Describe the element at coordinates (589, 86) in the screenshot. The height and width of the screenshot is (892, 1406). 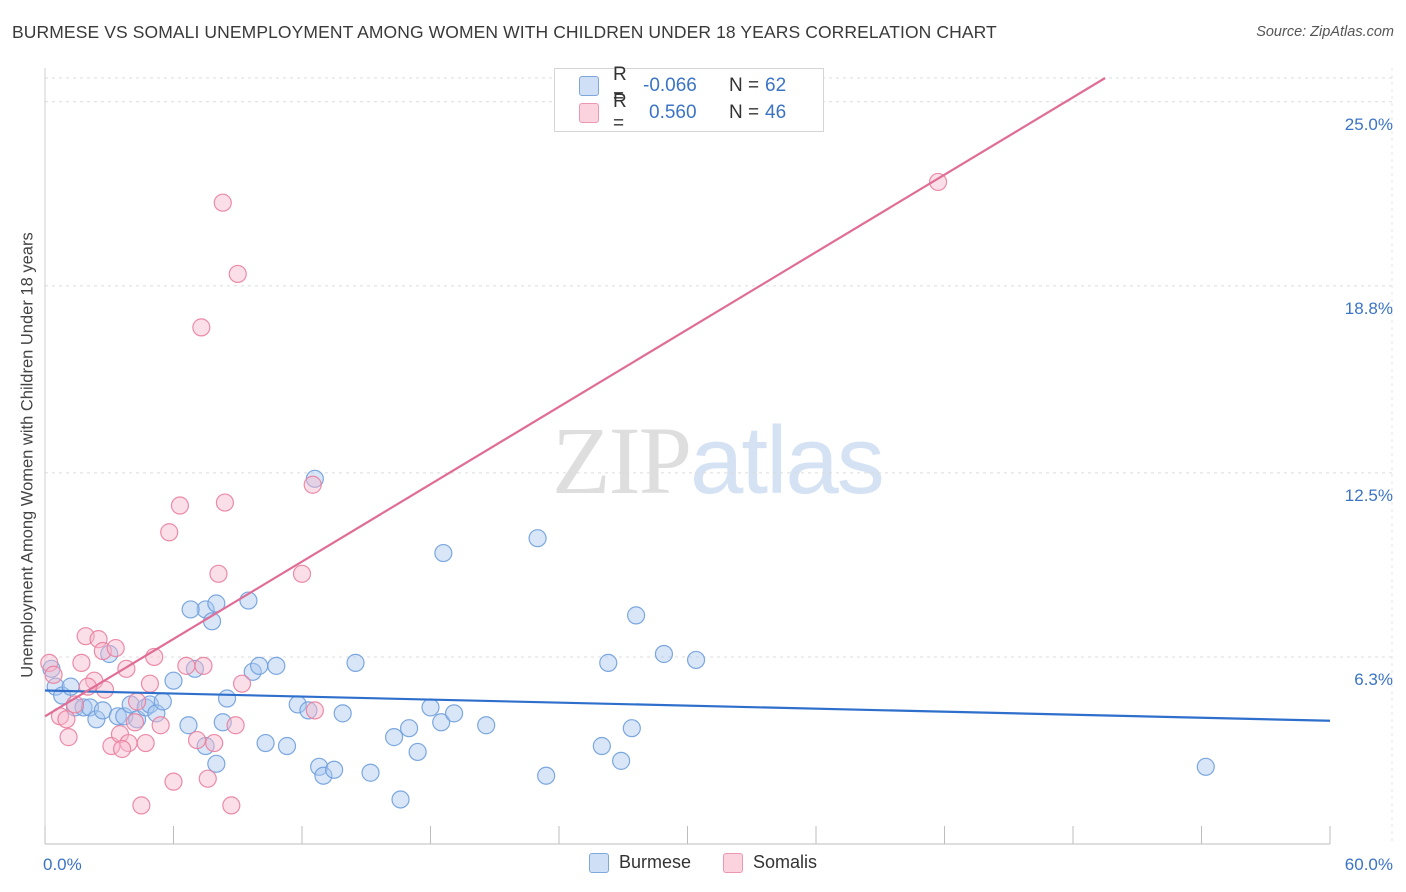
I see `legend-swatch-burmese` at that location.